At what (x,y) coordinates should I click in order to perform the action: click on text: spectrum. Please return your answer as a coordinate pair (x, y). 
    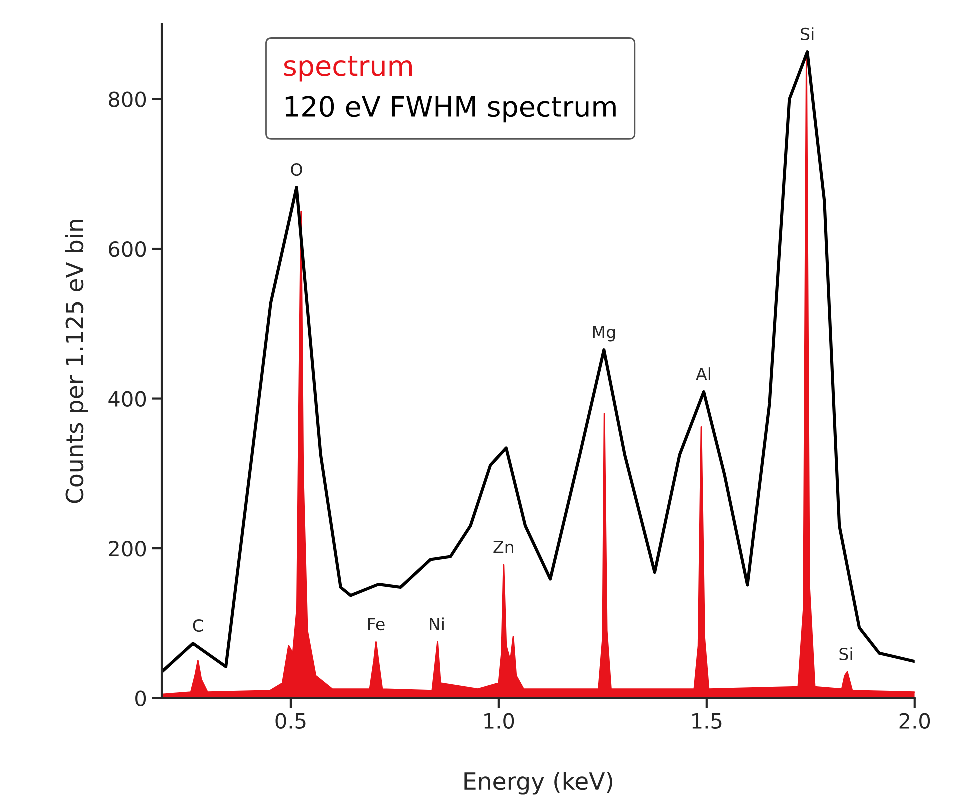
    Looking at the image, I should click on (348, 69).